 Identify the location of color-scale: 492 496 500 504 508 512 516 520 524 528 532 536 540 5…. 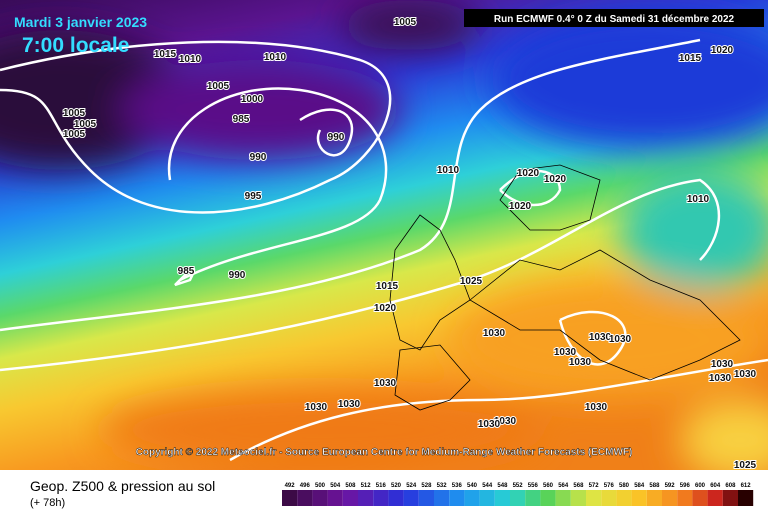
(518, 494).